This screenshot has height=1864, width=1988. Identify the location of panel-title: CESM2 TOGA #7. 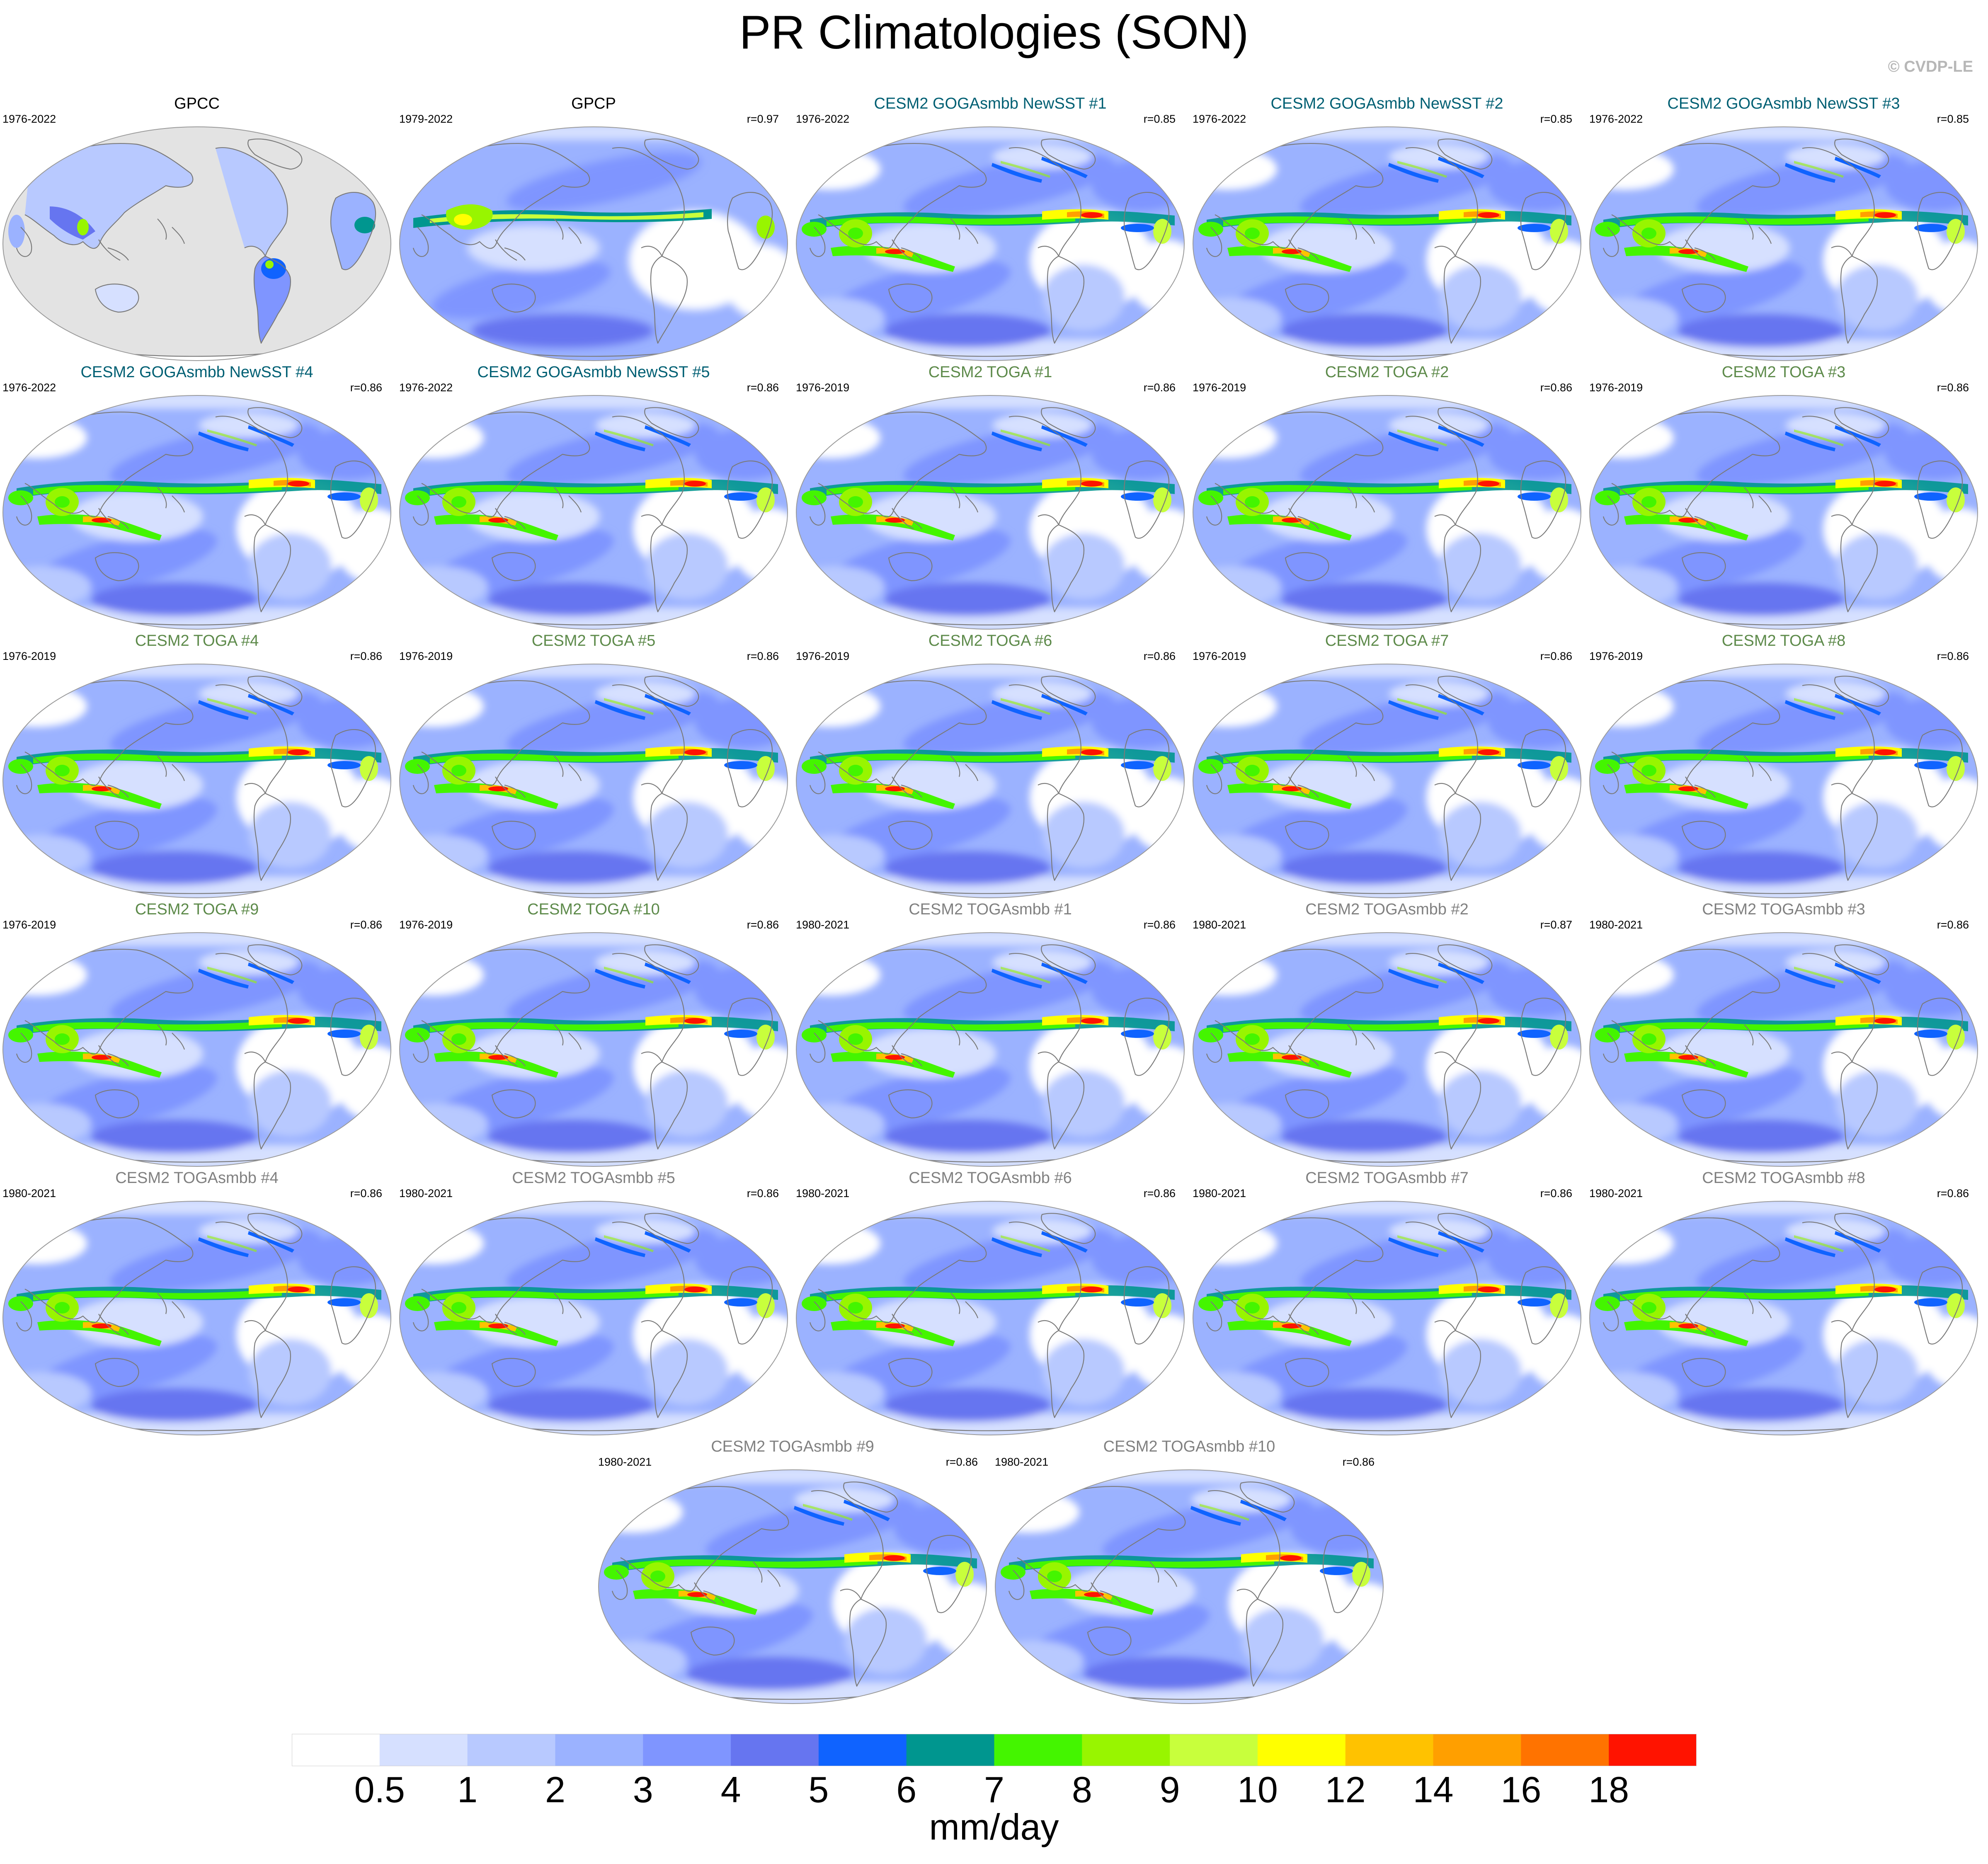
(1387, 641).